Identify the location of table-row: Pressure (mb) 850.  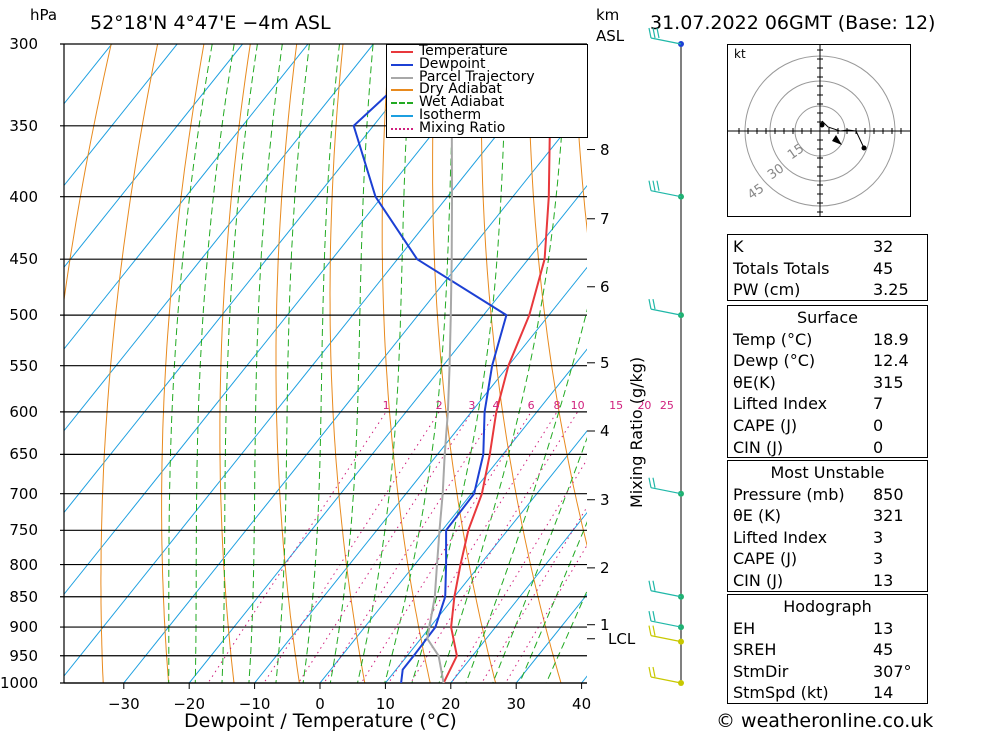
(827, 494).